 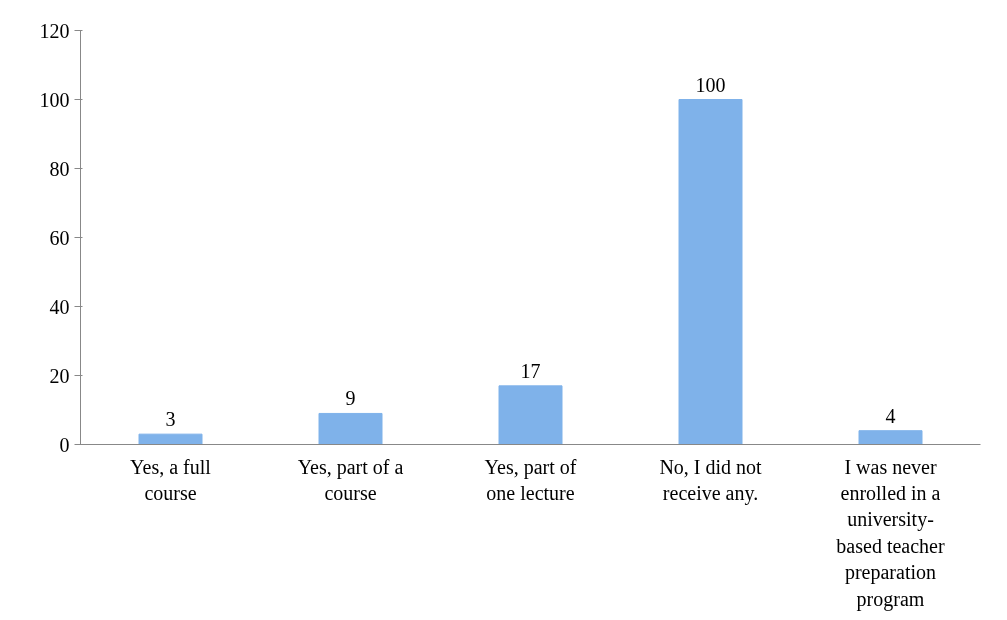 What do you see at coordinates (54, 30) in the screenshot?
I see `y-tick-label: 120` at bounding box center [54, 30].